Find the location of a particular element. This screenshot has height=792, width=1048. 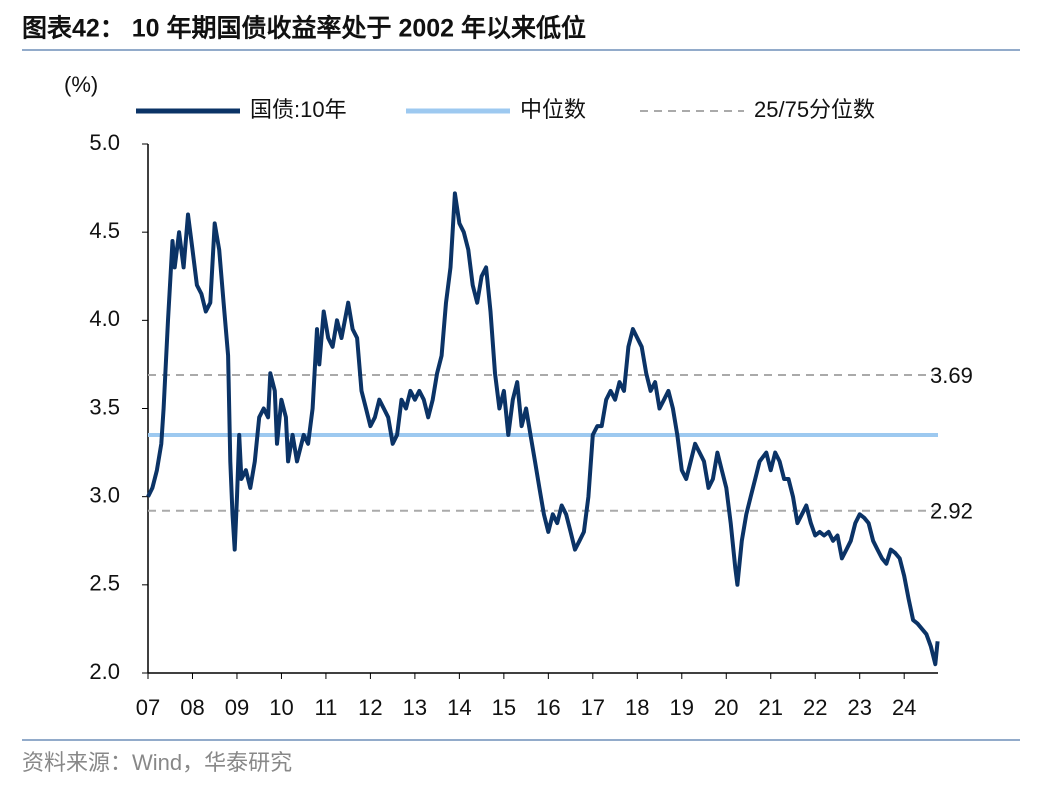

chart-title: 图表42： 10 年期国债收益率处于 2002 年以来低位 is located at coordinates (304, 28).